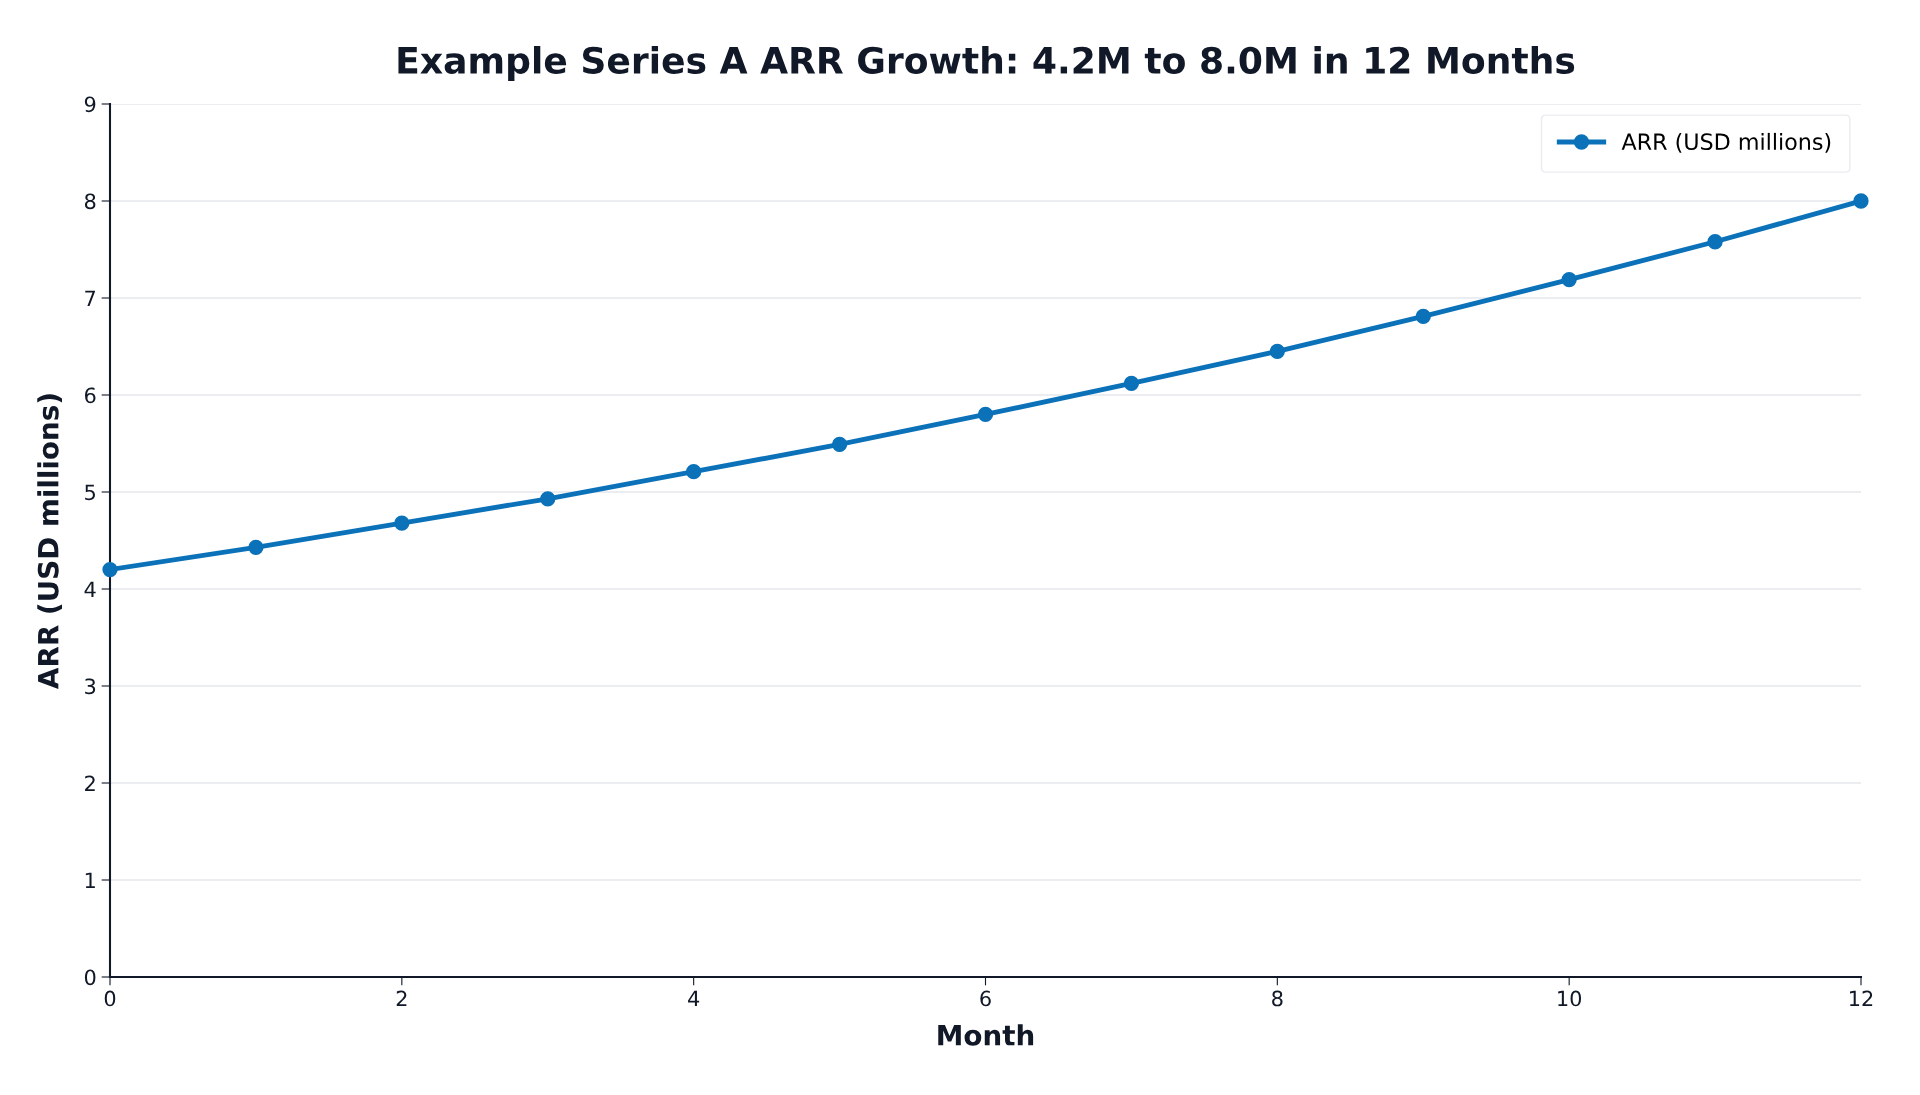 This screenshot has width=1920, height=1095. I want to click on y-tick-label: 3, so click(90, 686).